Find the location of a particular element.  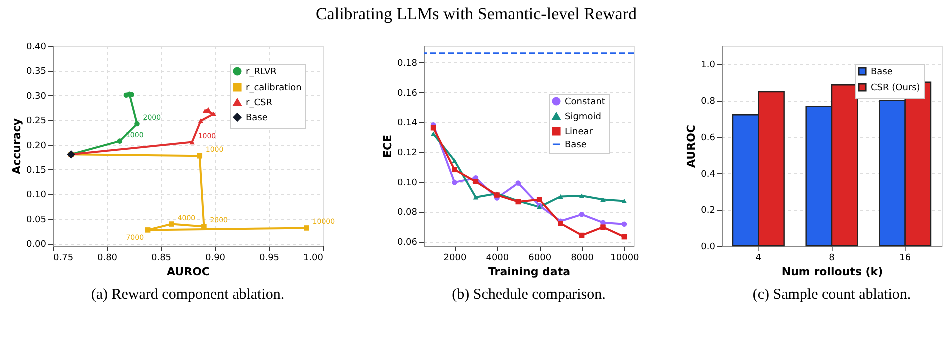

y-tick-label: 0.12 is located at coordinates (407, 153).